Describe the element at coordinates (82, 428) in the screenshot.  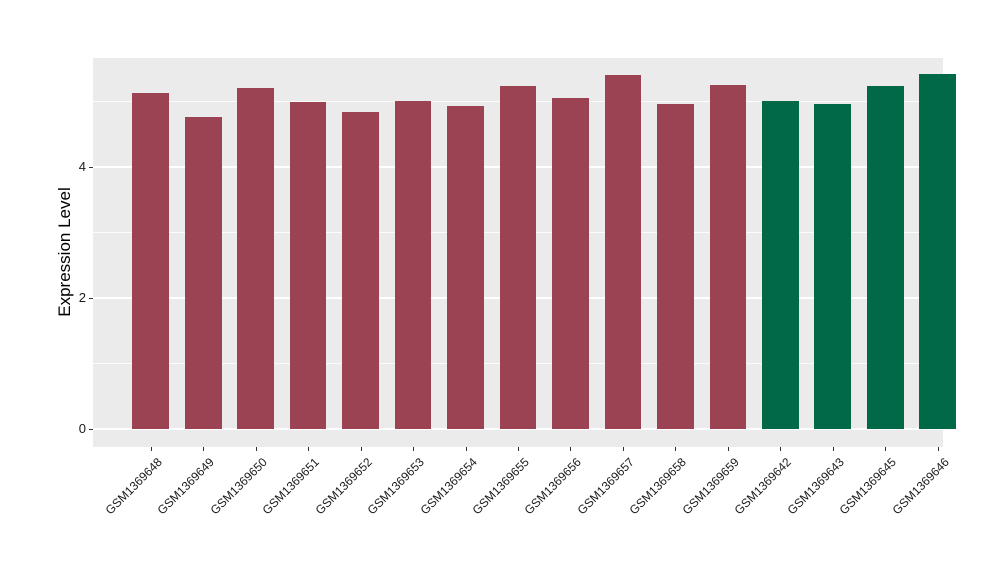
I see `y-axis-tick-label: 0` at that location.